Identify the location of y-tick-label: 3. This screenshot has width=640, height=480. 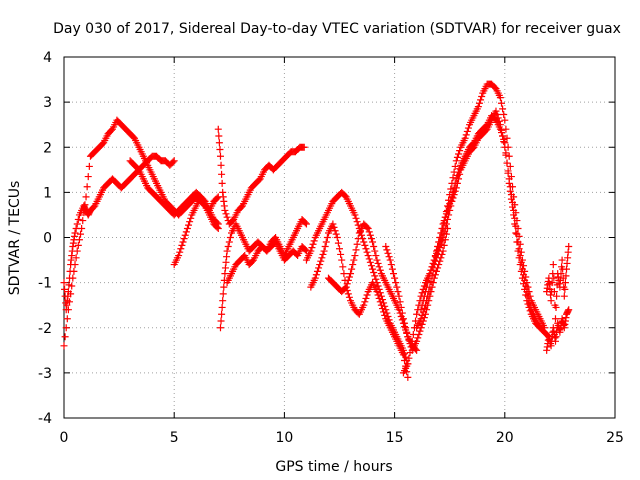
(47, 103).